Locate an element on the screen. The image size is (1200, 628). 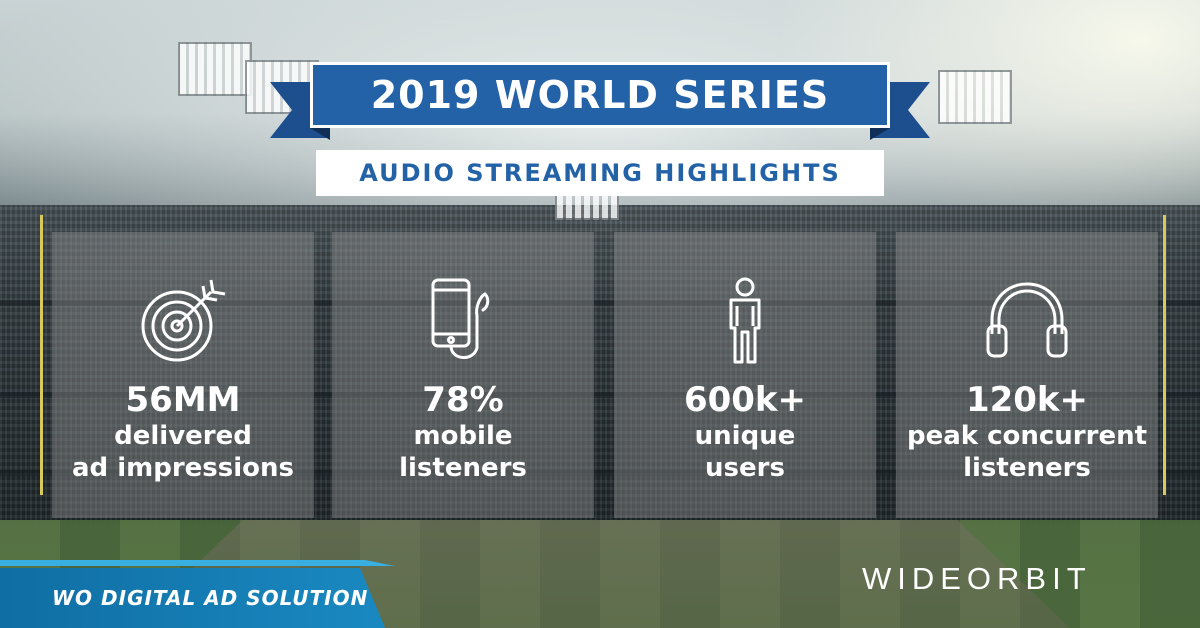
stat-unique-users: 600k+ unique users is located at coordinates (745, 380).